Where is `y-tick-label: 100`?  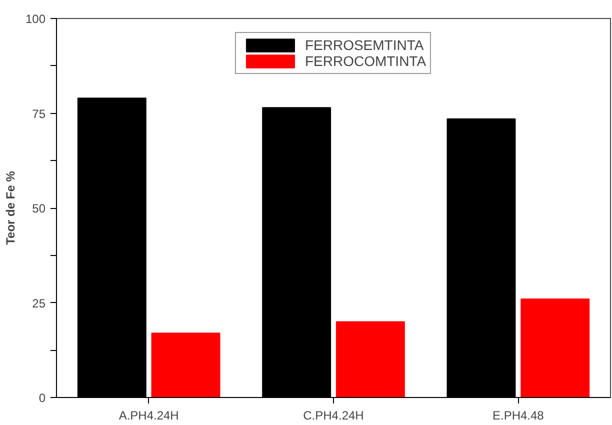
y-tick-label: 100 is located at coordinates (35, 19).